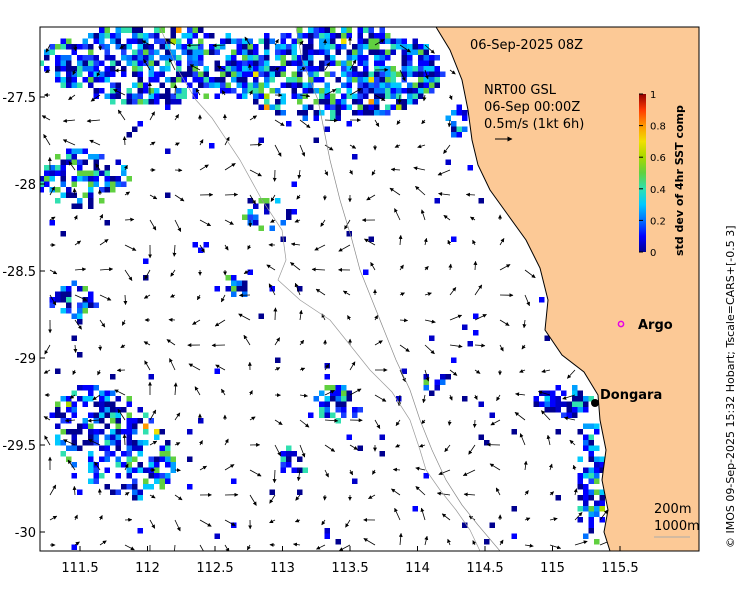 This screenshot has width=740, height=596. Describe the element at coordinates (532, 107) in the screenshot. I see `current-legend-line-2: 06-Sep 00:00Z` at that location.